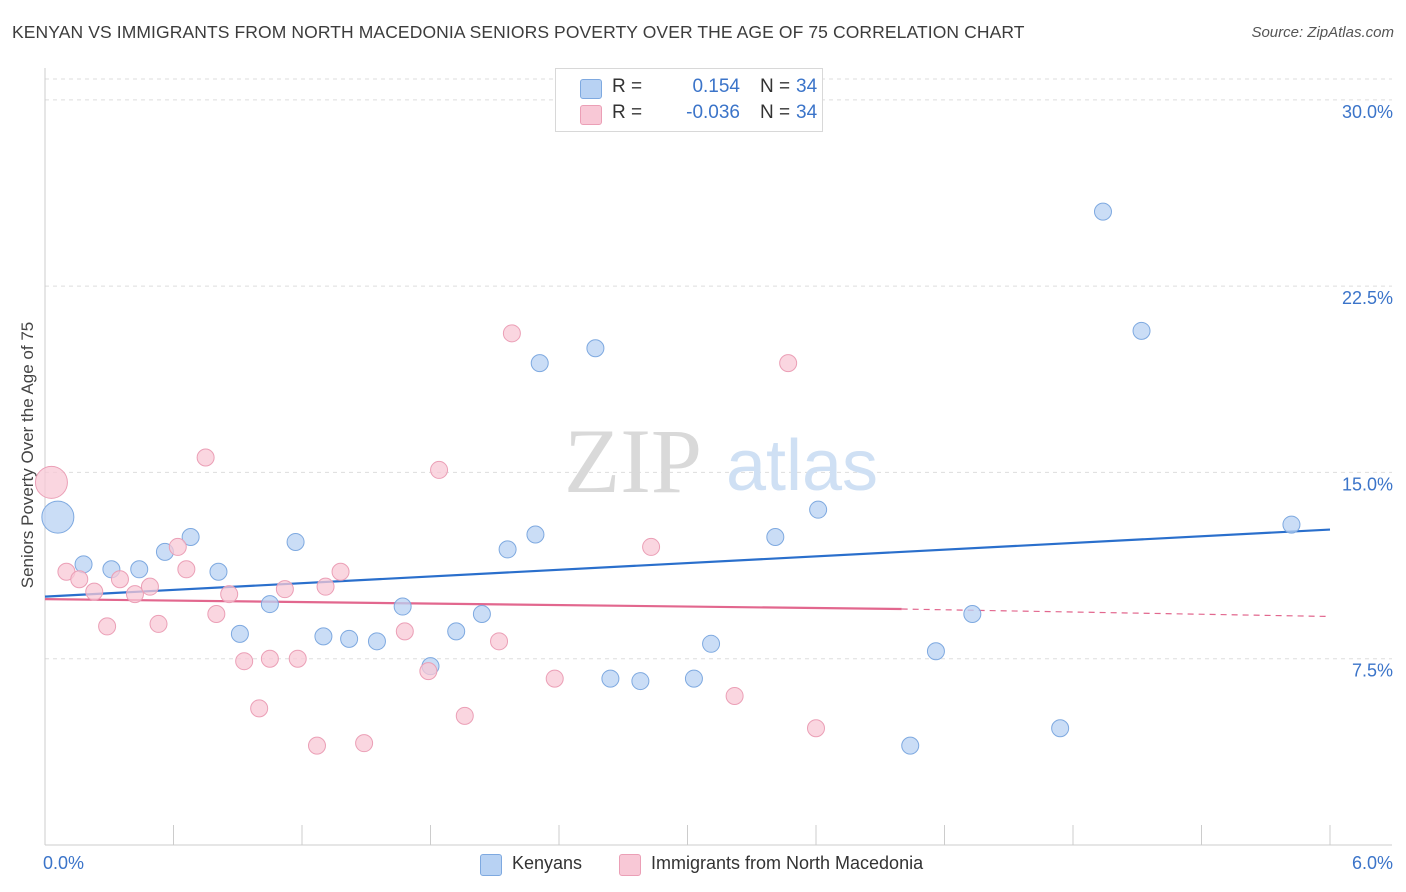 The width and height of the screenshot is (1406, 892). What do you see at coordinates (1367, 112) in the screenshot?
I see `y-tick-label: 30.0%` at bounding box center [1367, 112].